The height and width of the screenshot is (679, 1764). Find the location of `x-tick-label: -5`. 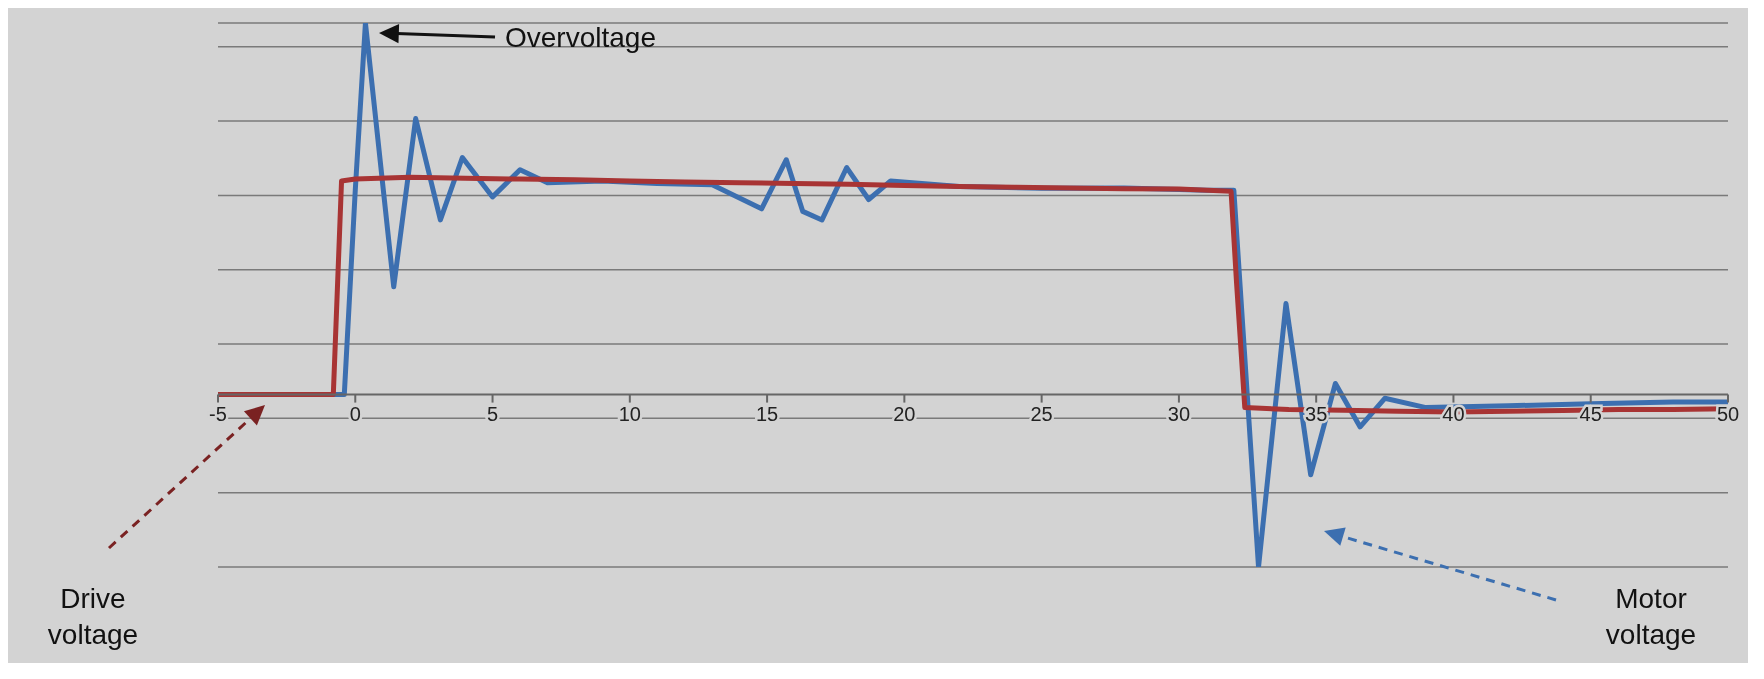

x-tick-label: -5 is located at coordinates (218, 413).